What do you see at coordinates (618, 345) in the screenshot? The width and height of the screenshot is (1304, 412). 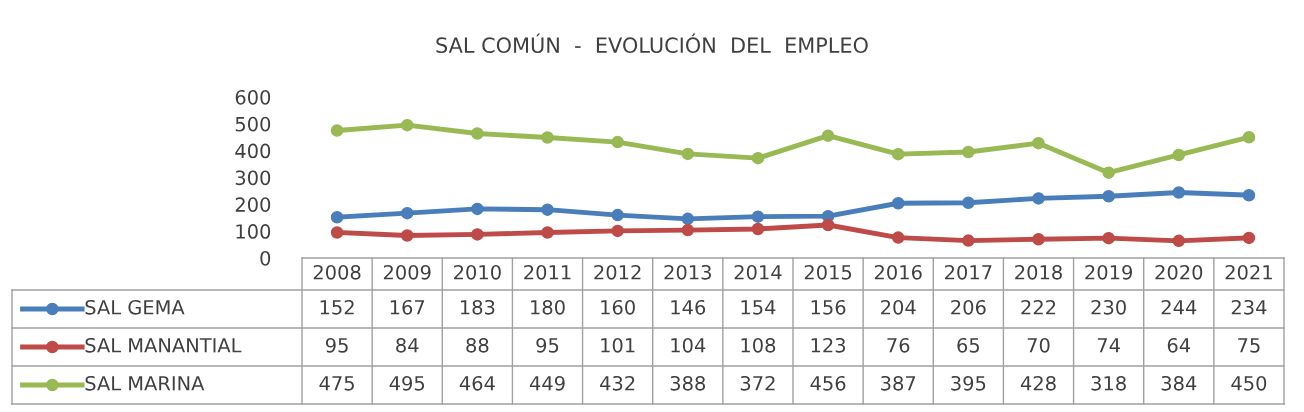 I see `data-label: 101` at bounding box center [618, 345].